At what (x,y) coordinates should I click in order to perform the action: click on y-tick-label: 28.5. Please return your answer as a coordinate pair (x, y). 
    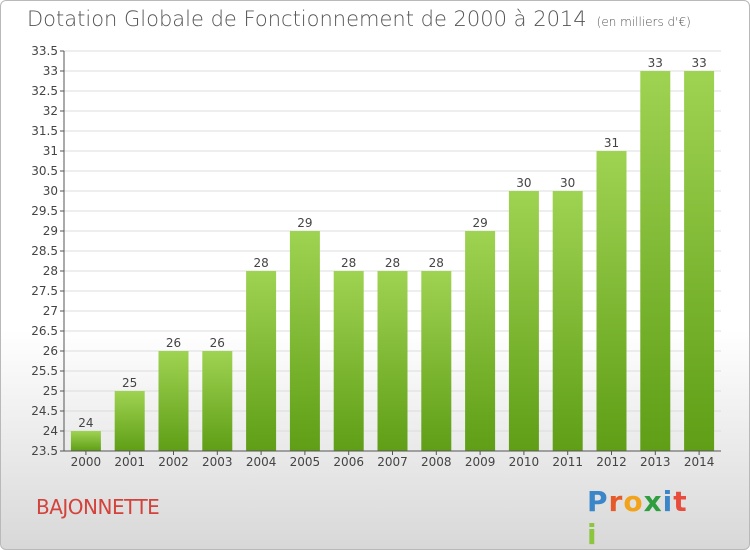
    Looking at the image, I should click on (44, 251).